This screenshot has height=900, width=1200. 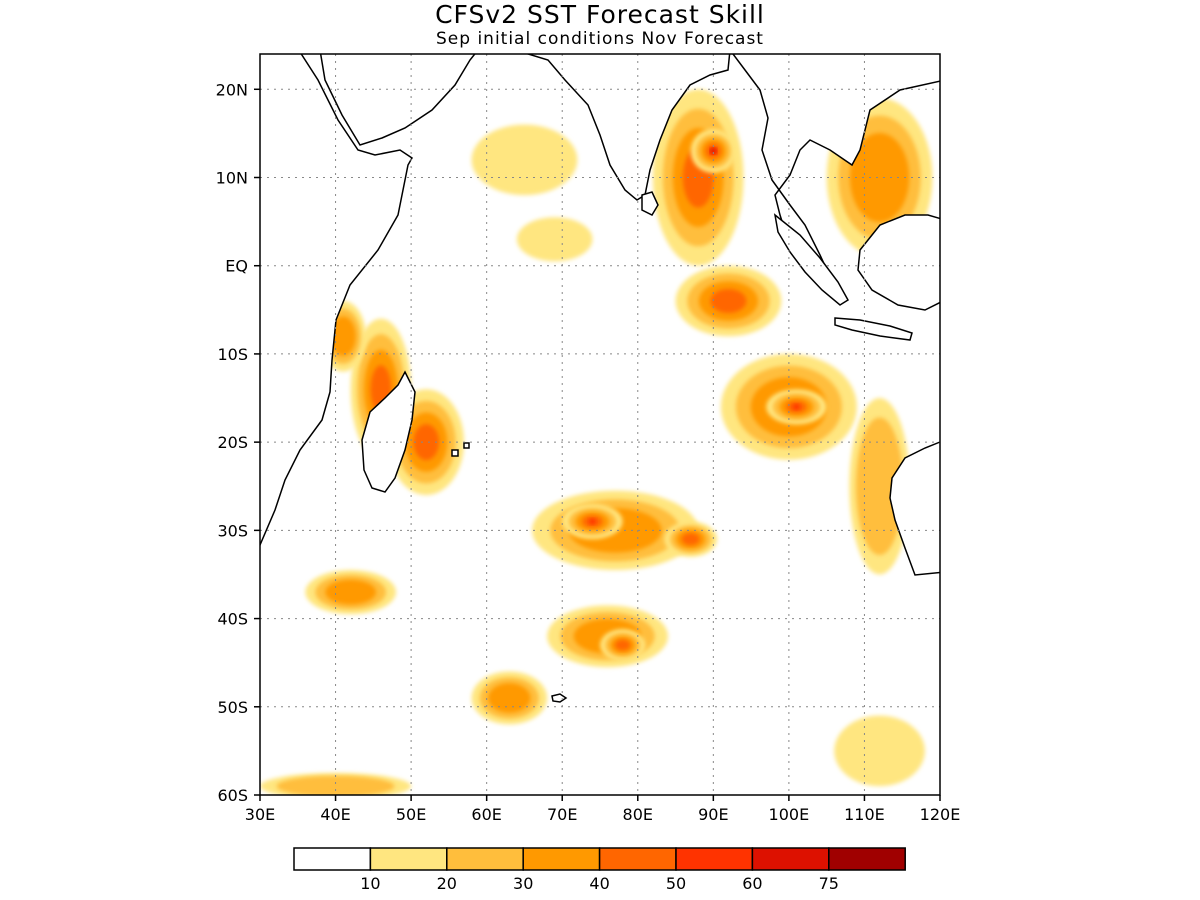 I want to click on x-axis-ticks: 30E 40E 50E 60E 70E 80E 90E 100E 110E 120E, so click(x=603, y=809).